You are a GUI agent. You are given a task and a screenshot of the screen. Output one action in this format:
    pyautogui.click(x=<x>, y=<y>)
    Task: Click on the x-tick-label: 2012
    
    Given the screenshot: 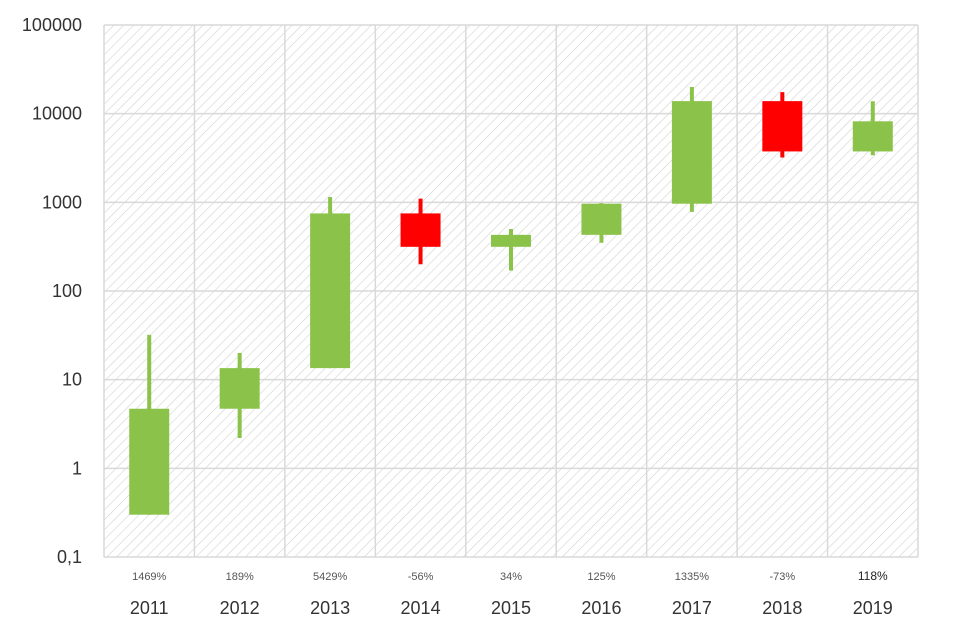 What is the action you would take?
    pyautogui.click(x=240, y=608)
    